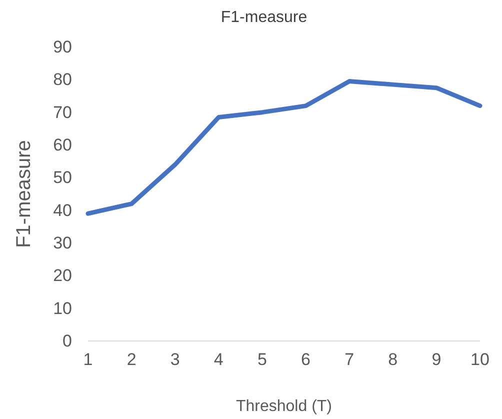 This screenshot has width=502, height=419. Describe the element at coordinates (62, 178) in the screenshot. I see `y-tick-label: 50` at that location.